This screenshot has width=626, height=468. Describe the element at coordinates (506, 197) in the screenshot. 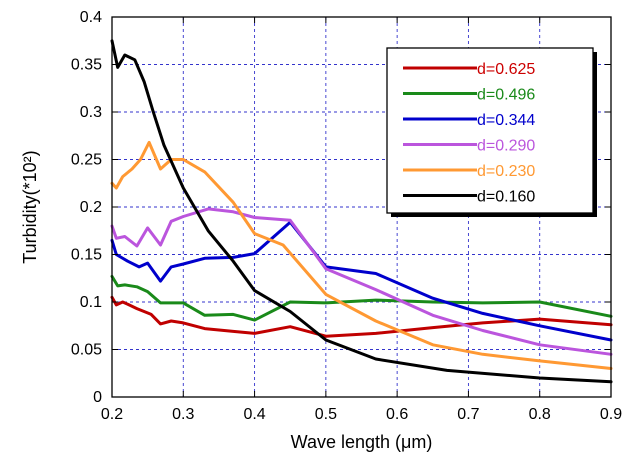

I see `legend-label: d=0.160` at that location.